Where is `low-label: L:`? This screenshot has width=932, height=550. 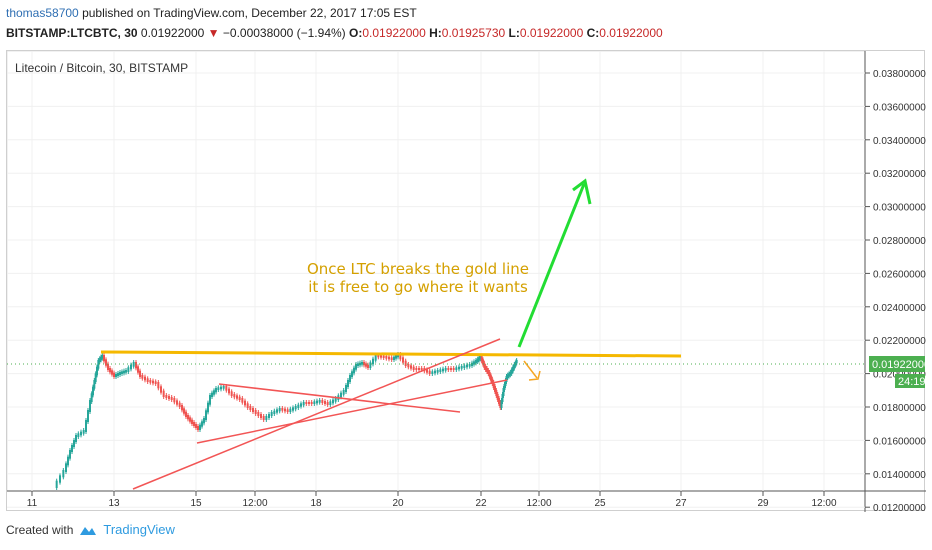
low-label: L: is located at coordinates (514, 33).